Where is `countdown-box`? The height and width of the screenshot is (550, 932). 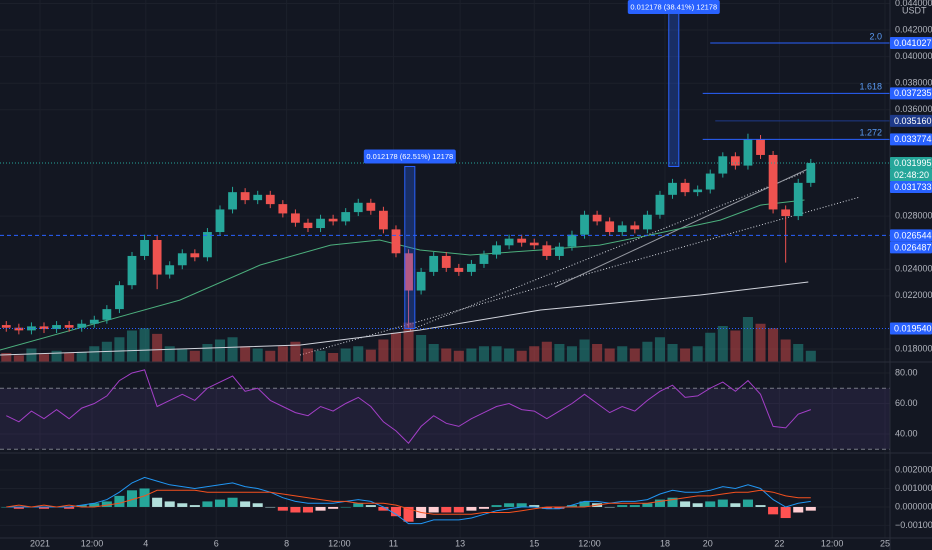
countdown-box is located at coordinates (911, 174).